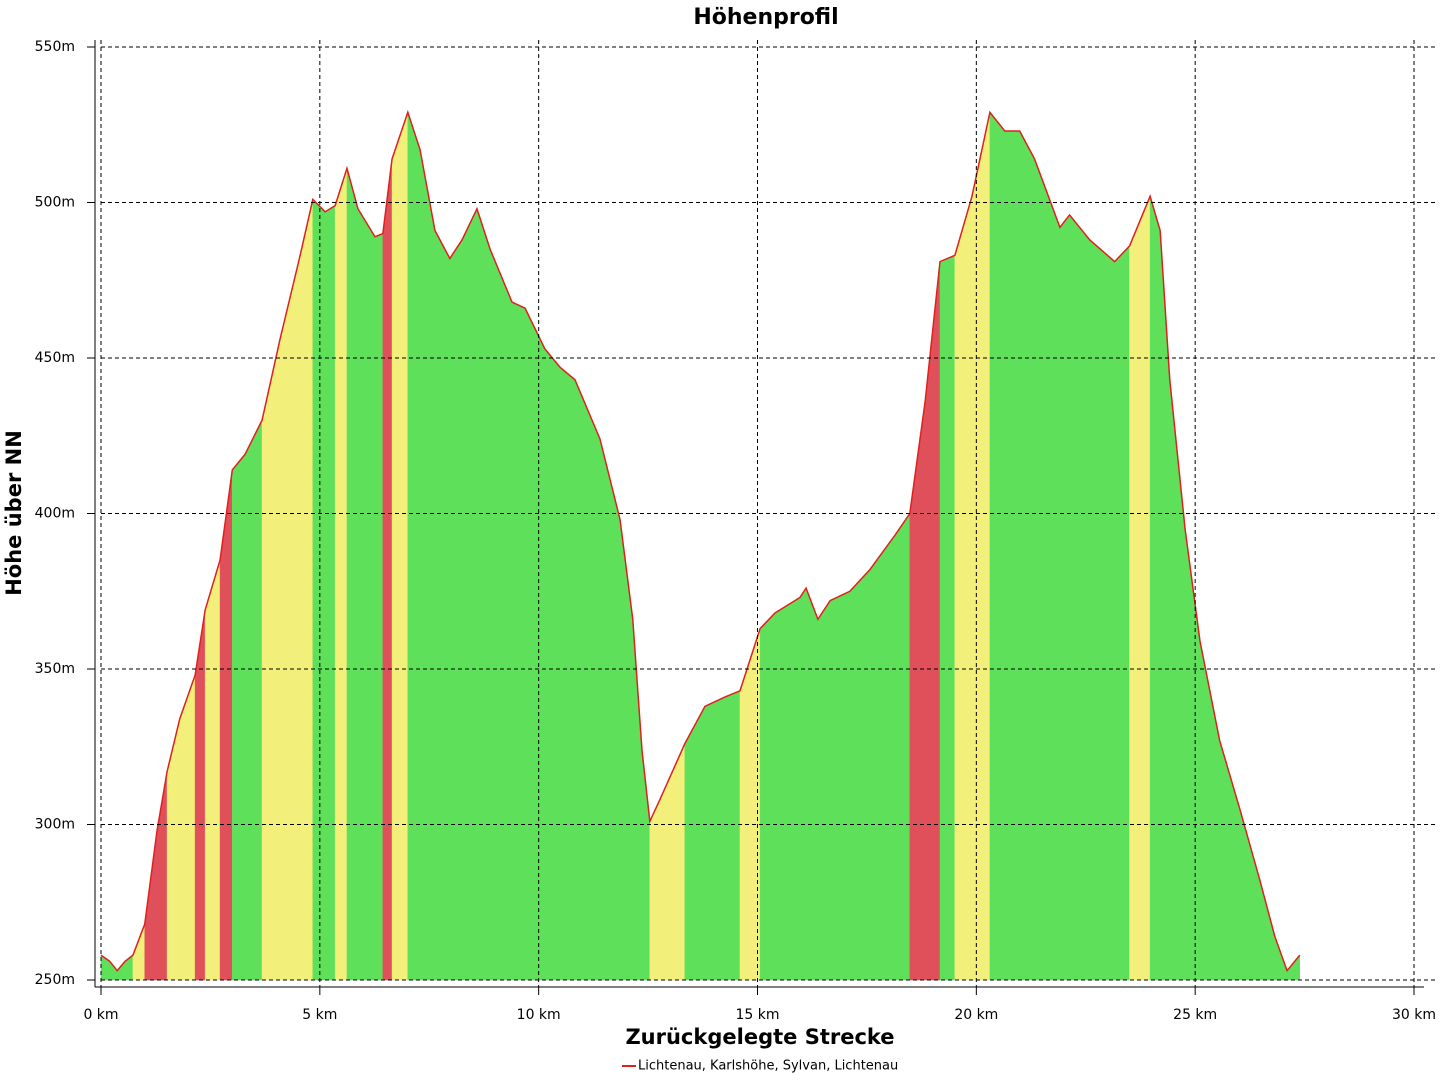  What do you see at coordinates (759, 1037) in the screenshot?
I see `x-axis-title: Zurückgelegte Strecke` at bounding box center [759, 1037].